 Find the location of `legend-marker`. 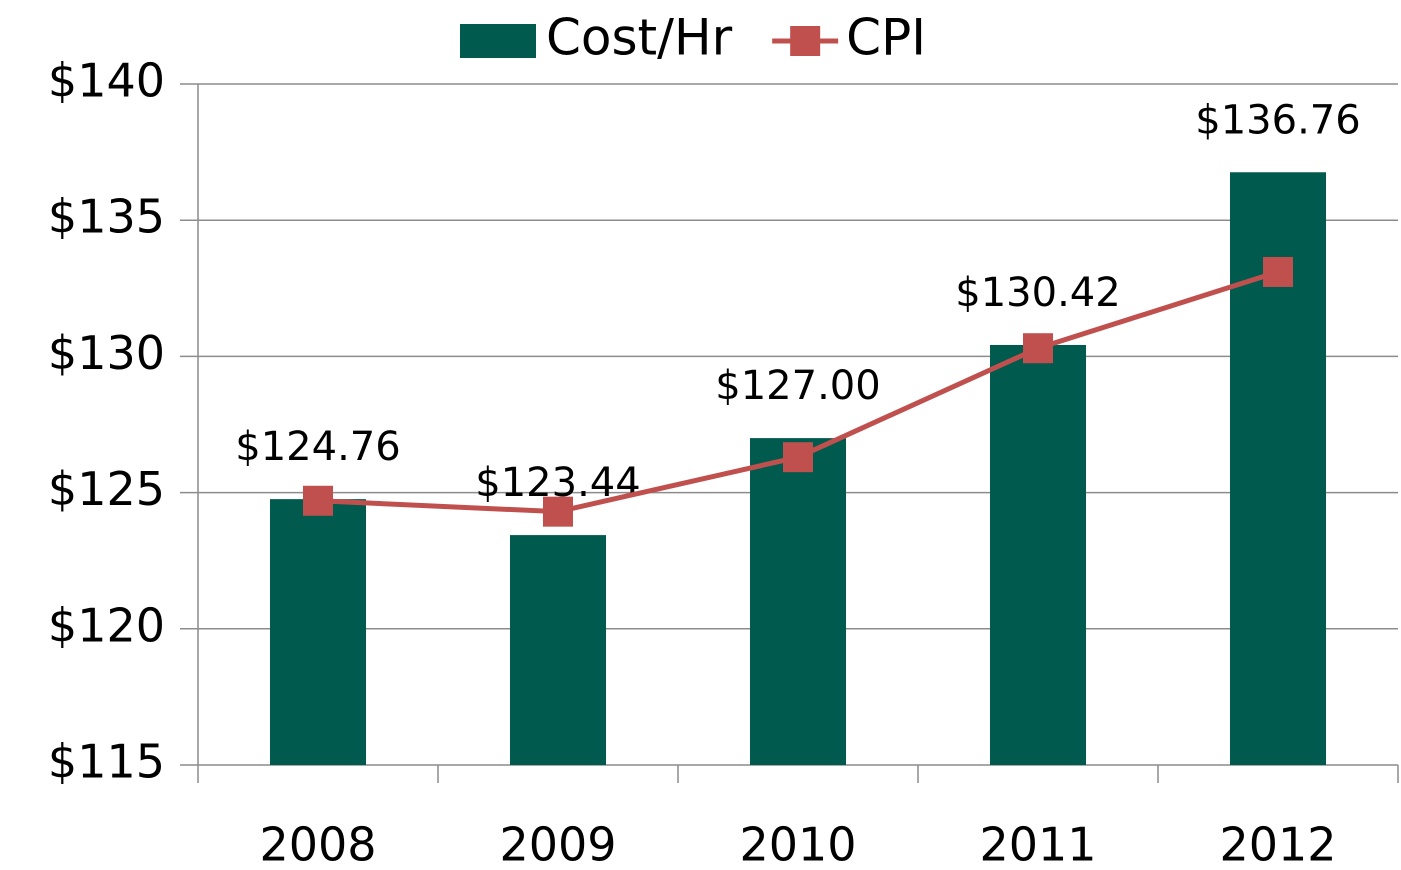

legend-marker is located at coordinates (805, 41).